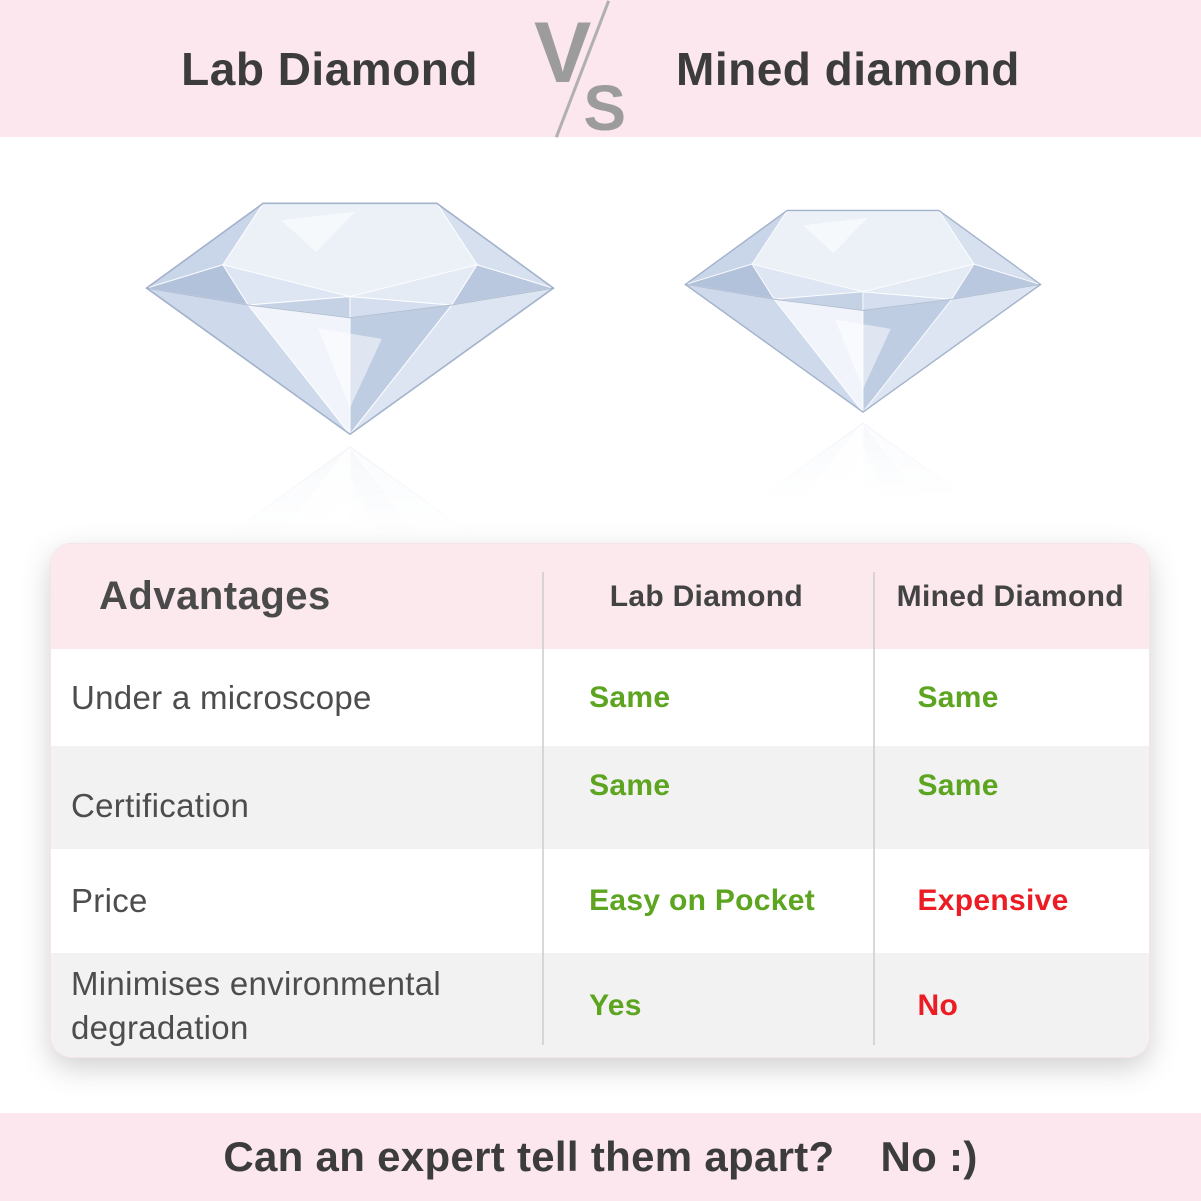 This screenshot has width=1201, height=1201. What do you see at coordinates (221, 697) in the screenshot?
I see `row-label: Under a microscope` at bounding box center [221, 697].